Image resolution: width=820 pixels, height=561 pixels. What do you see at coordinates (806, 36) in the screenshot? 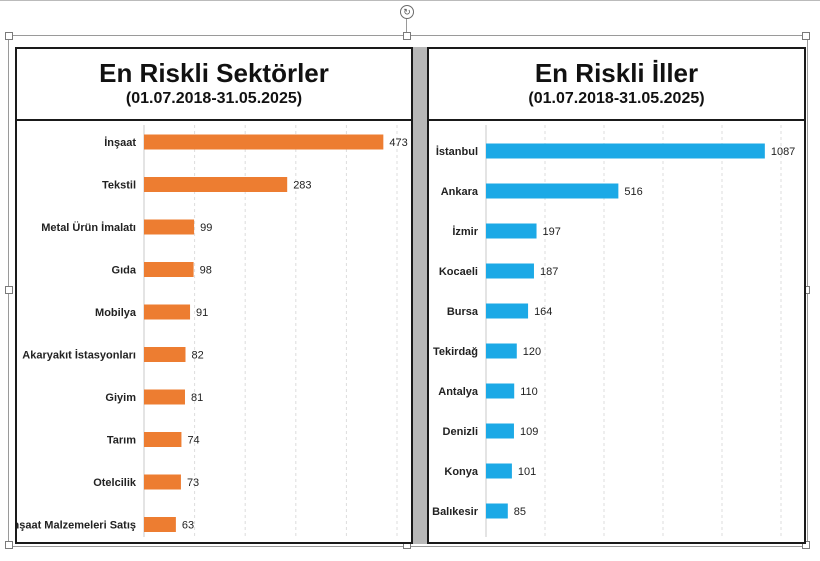
I see `resize-handle-top-right` at bounding box center [806, 36].